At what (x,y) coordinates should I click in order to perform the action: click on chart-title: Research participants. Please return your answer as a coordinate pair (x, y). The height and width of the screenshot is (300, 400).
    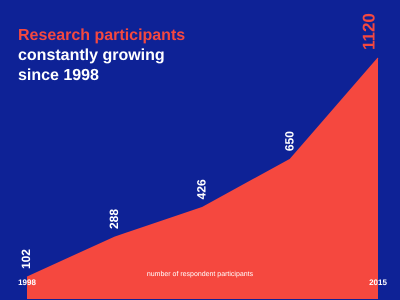
    Looking at the image, I should click on (102, 36).